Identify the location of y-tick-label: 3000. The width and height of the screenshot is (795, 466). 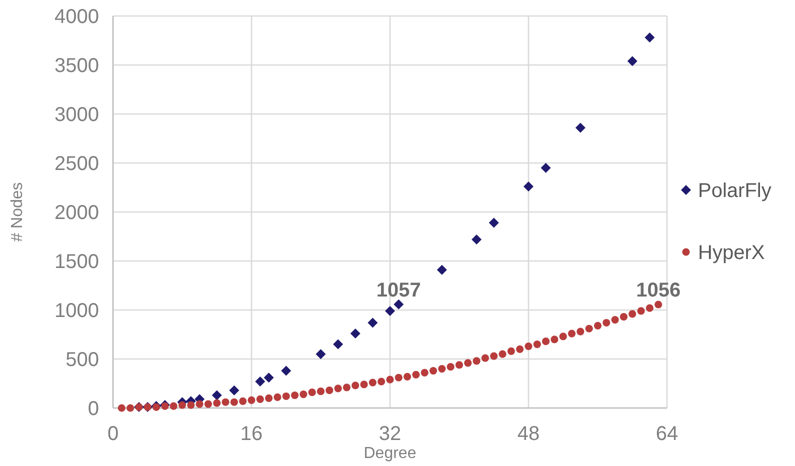
(76, 115).